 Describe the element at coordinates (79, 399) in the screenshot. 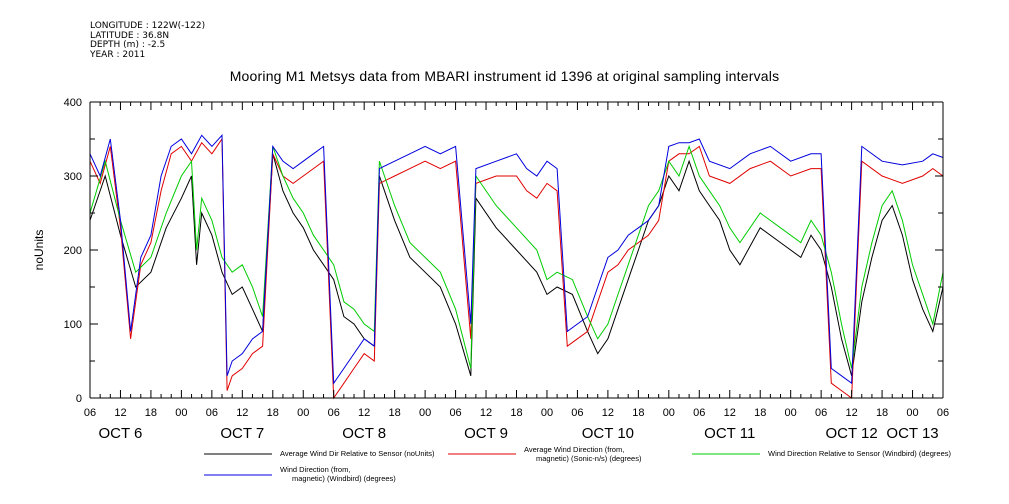

I see `y-tick-label: 0` at that location.